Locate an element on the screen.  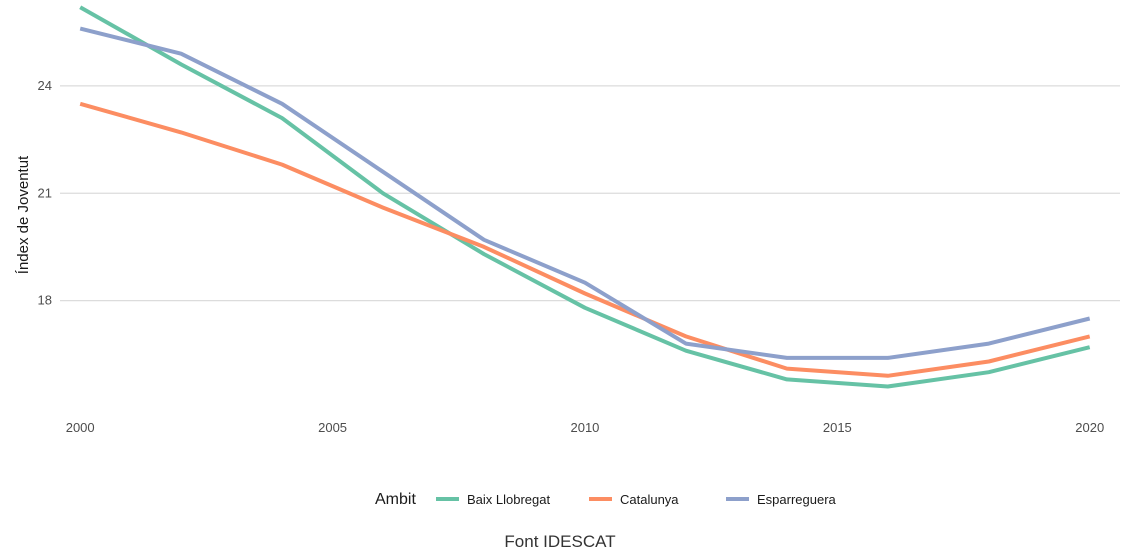
x-tick-label: 2015 is located at coordinates (837, 427).